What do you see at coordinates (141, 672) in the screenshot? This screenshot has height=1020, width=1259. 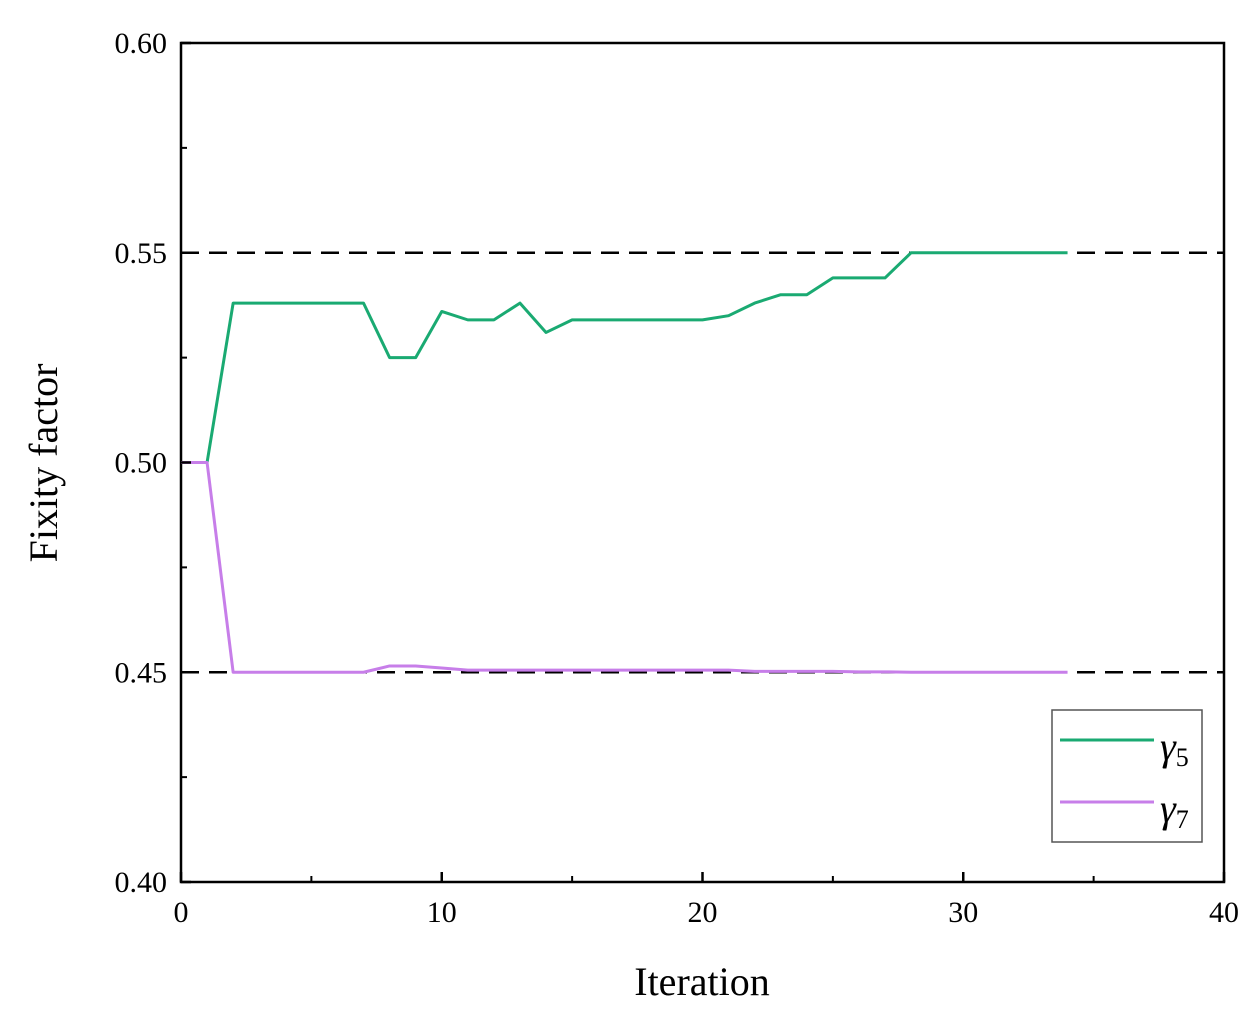 I see `y-tick-label: 0.45` at bounding box center [141, 672].